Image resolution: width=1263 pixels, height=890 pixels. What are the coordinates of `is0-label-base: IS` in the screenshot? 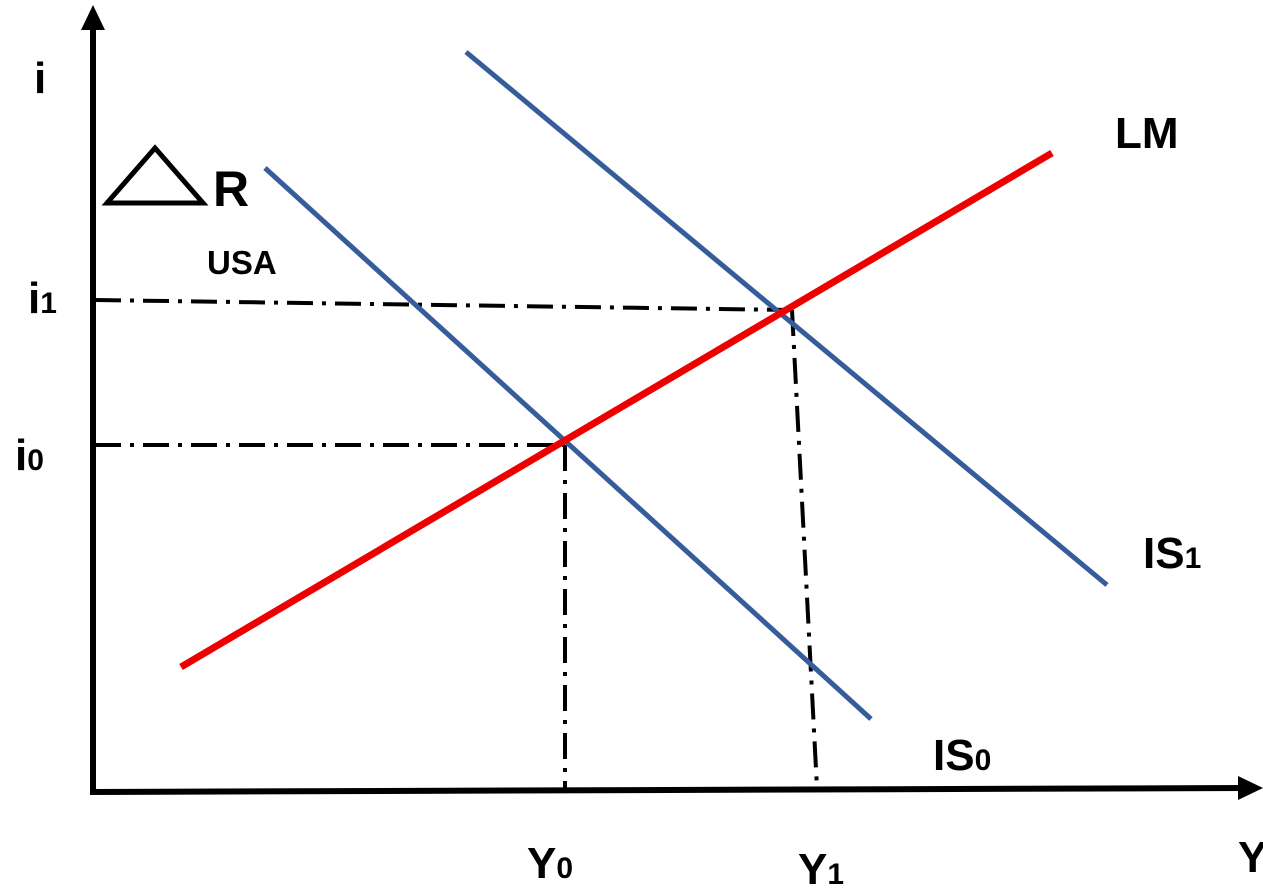 It's located at (954, 755).